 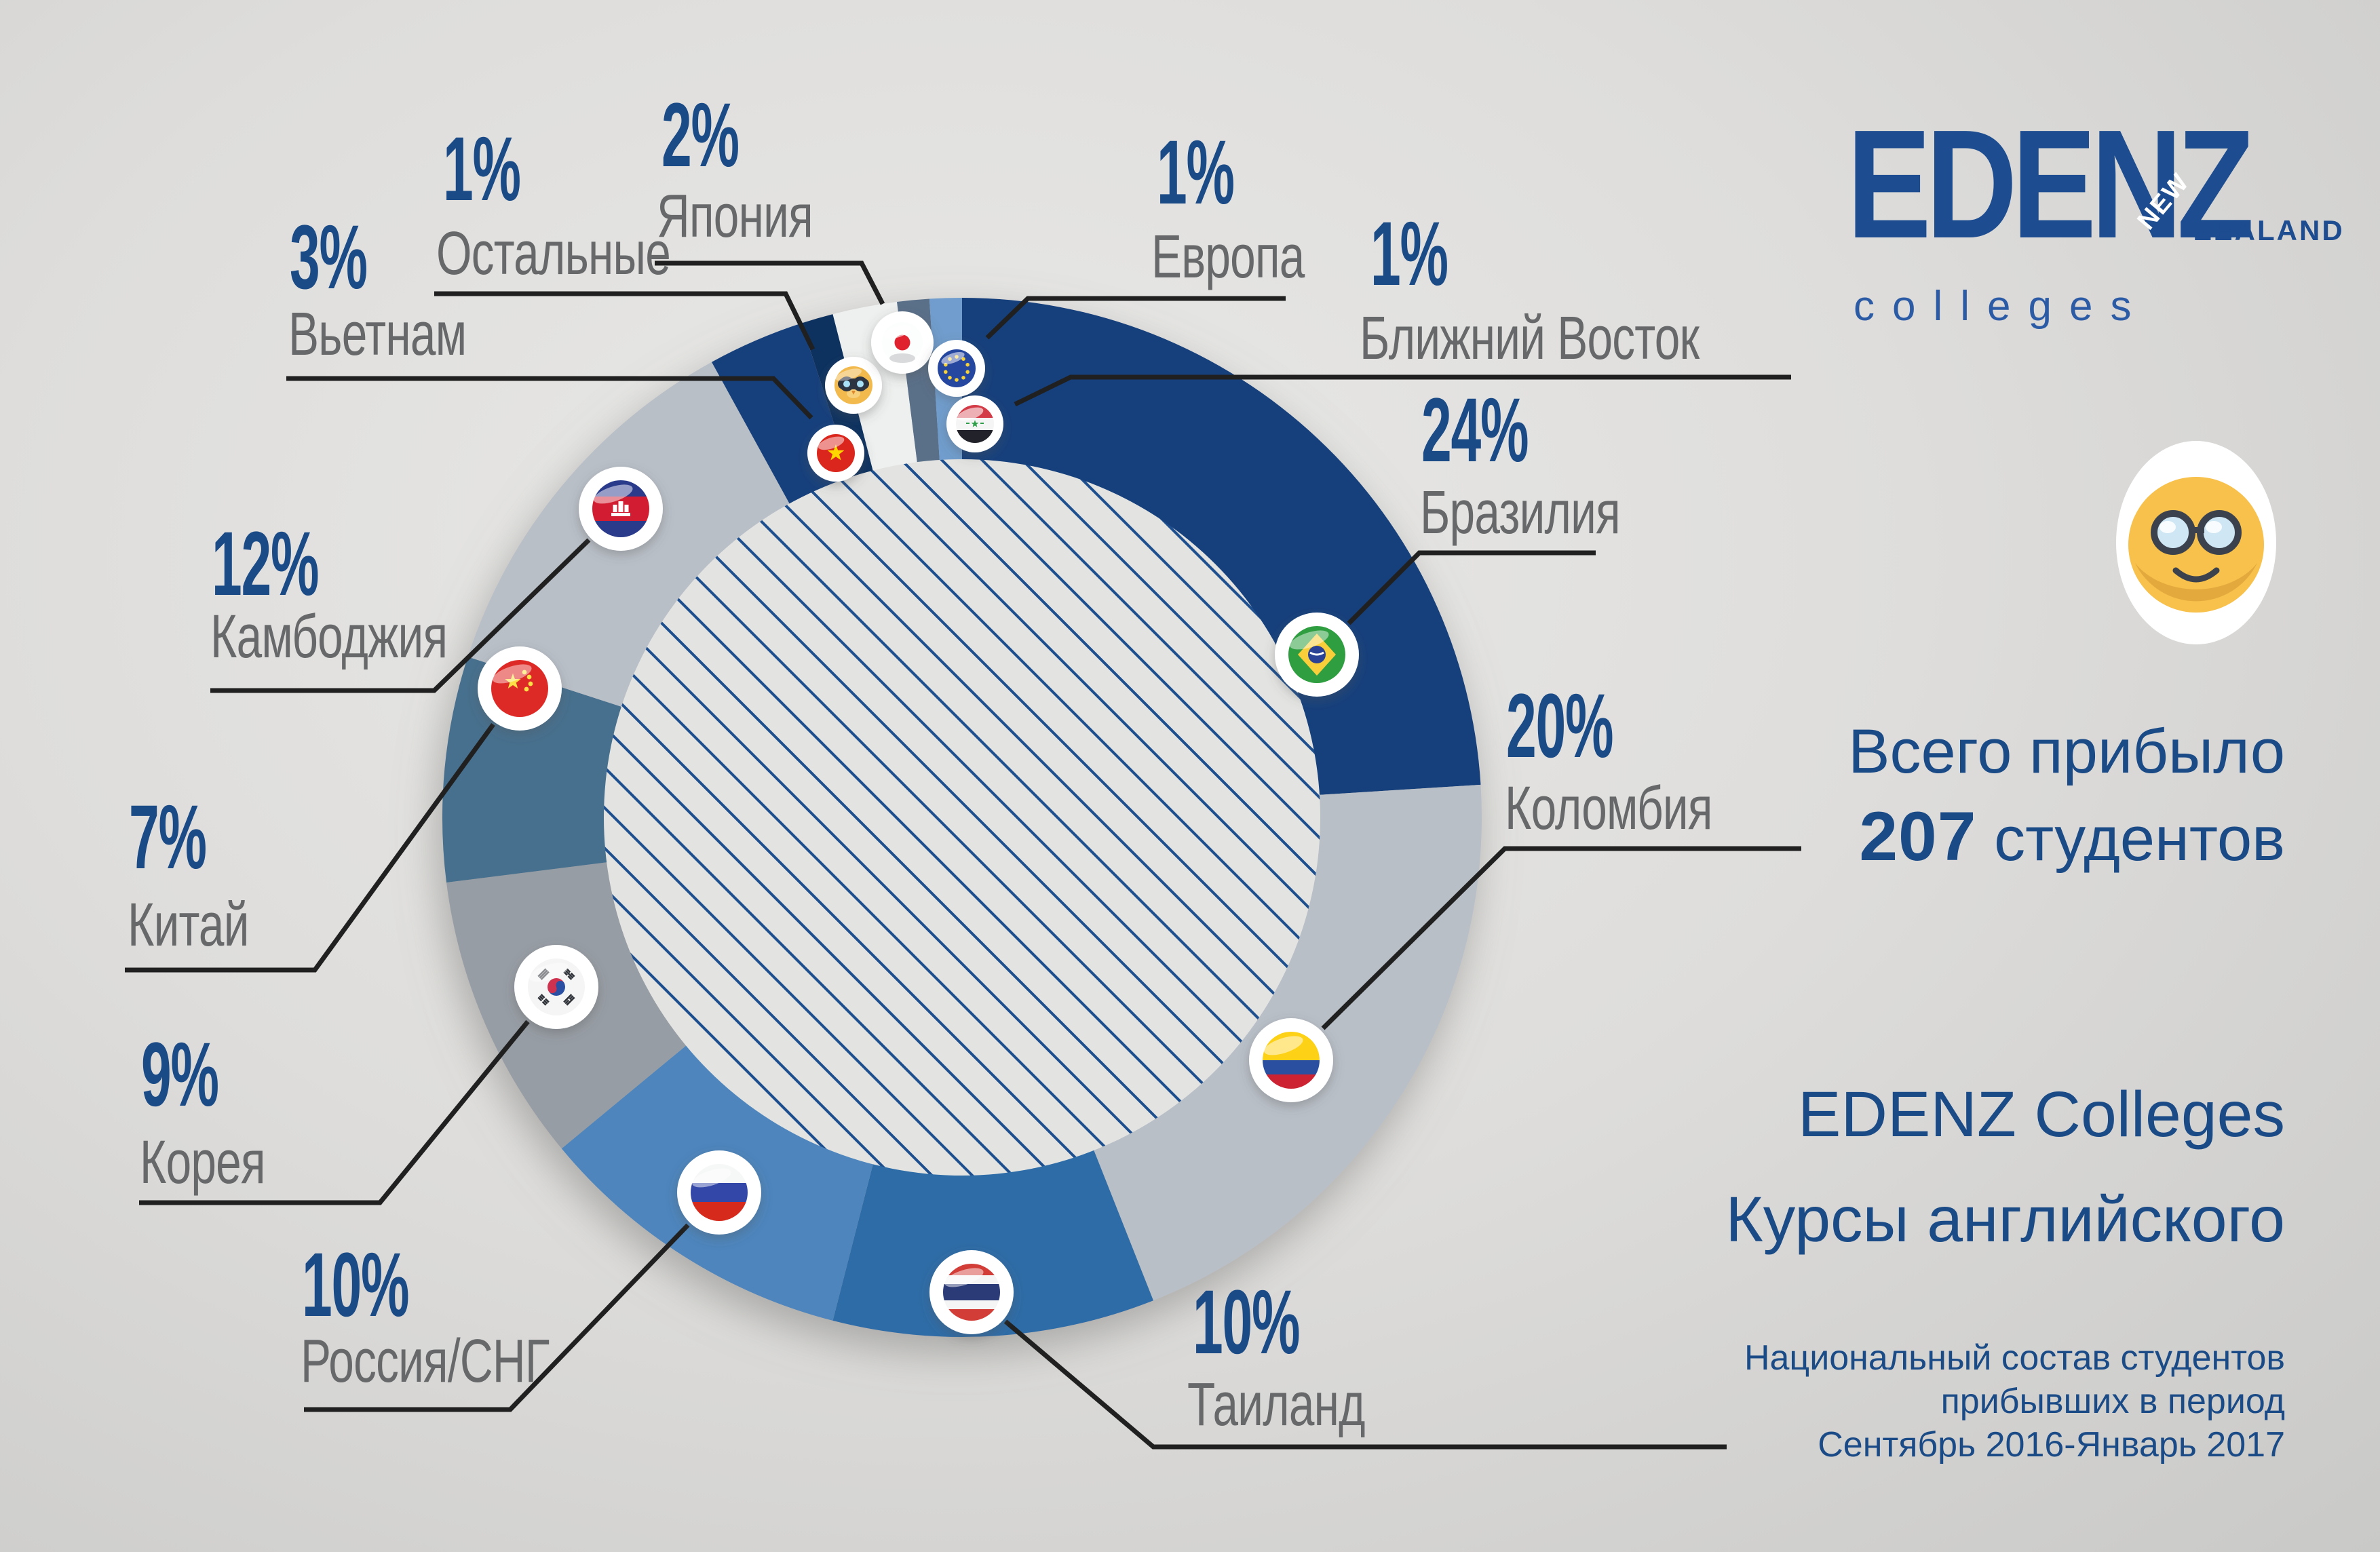 What do you see at coordinates (993, 1243) in the screenshot?
I see `slice-thailand` at bounding box center [993, 1243].